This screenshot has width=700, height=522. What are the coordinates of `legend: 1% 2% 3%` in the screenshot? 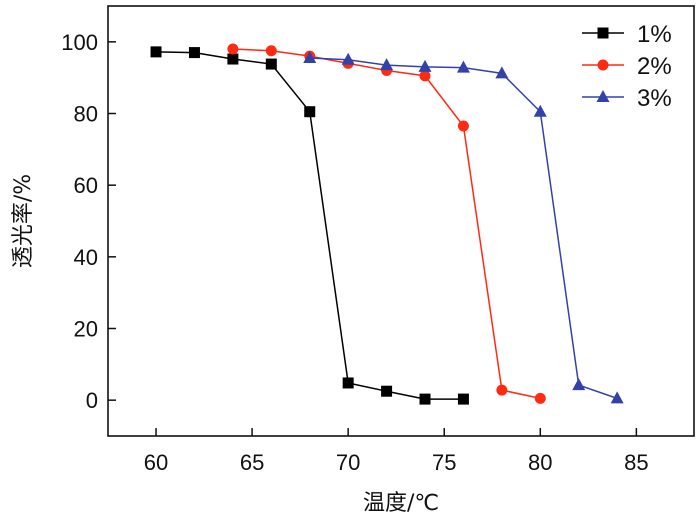 It's located at (627, 66).